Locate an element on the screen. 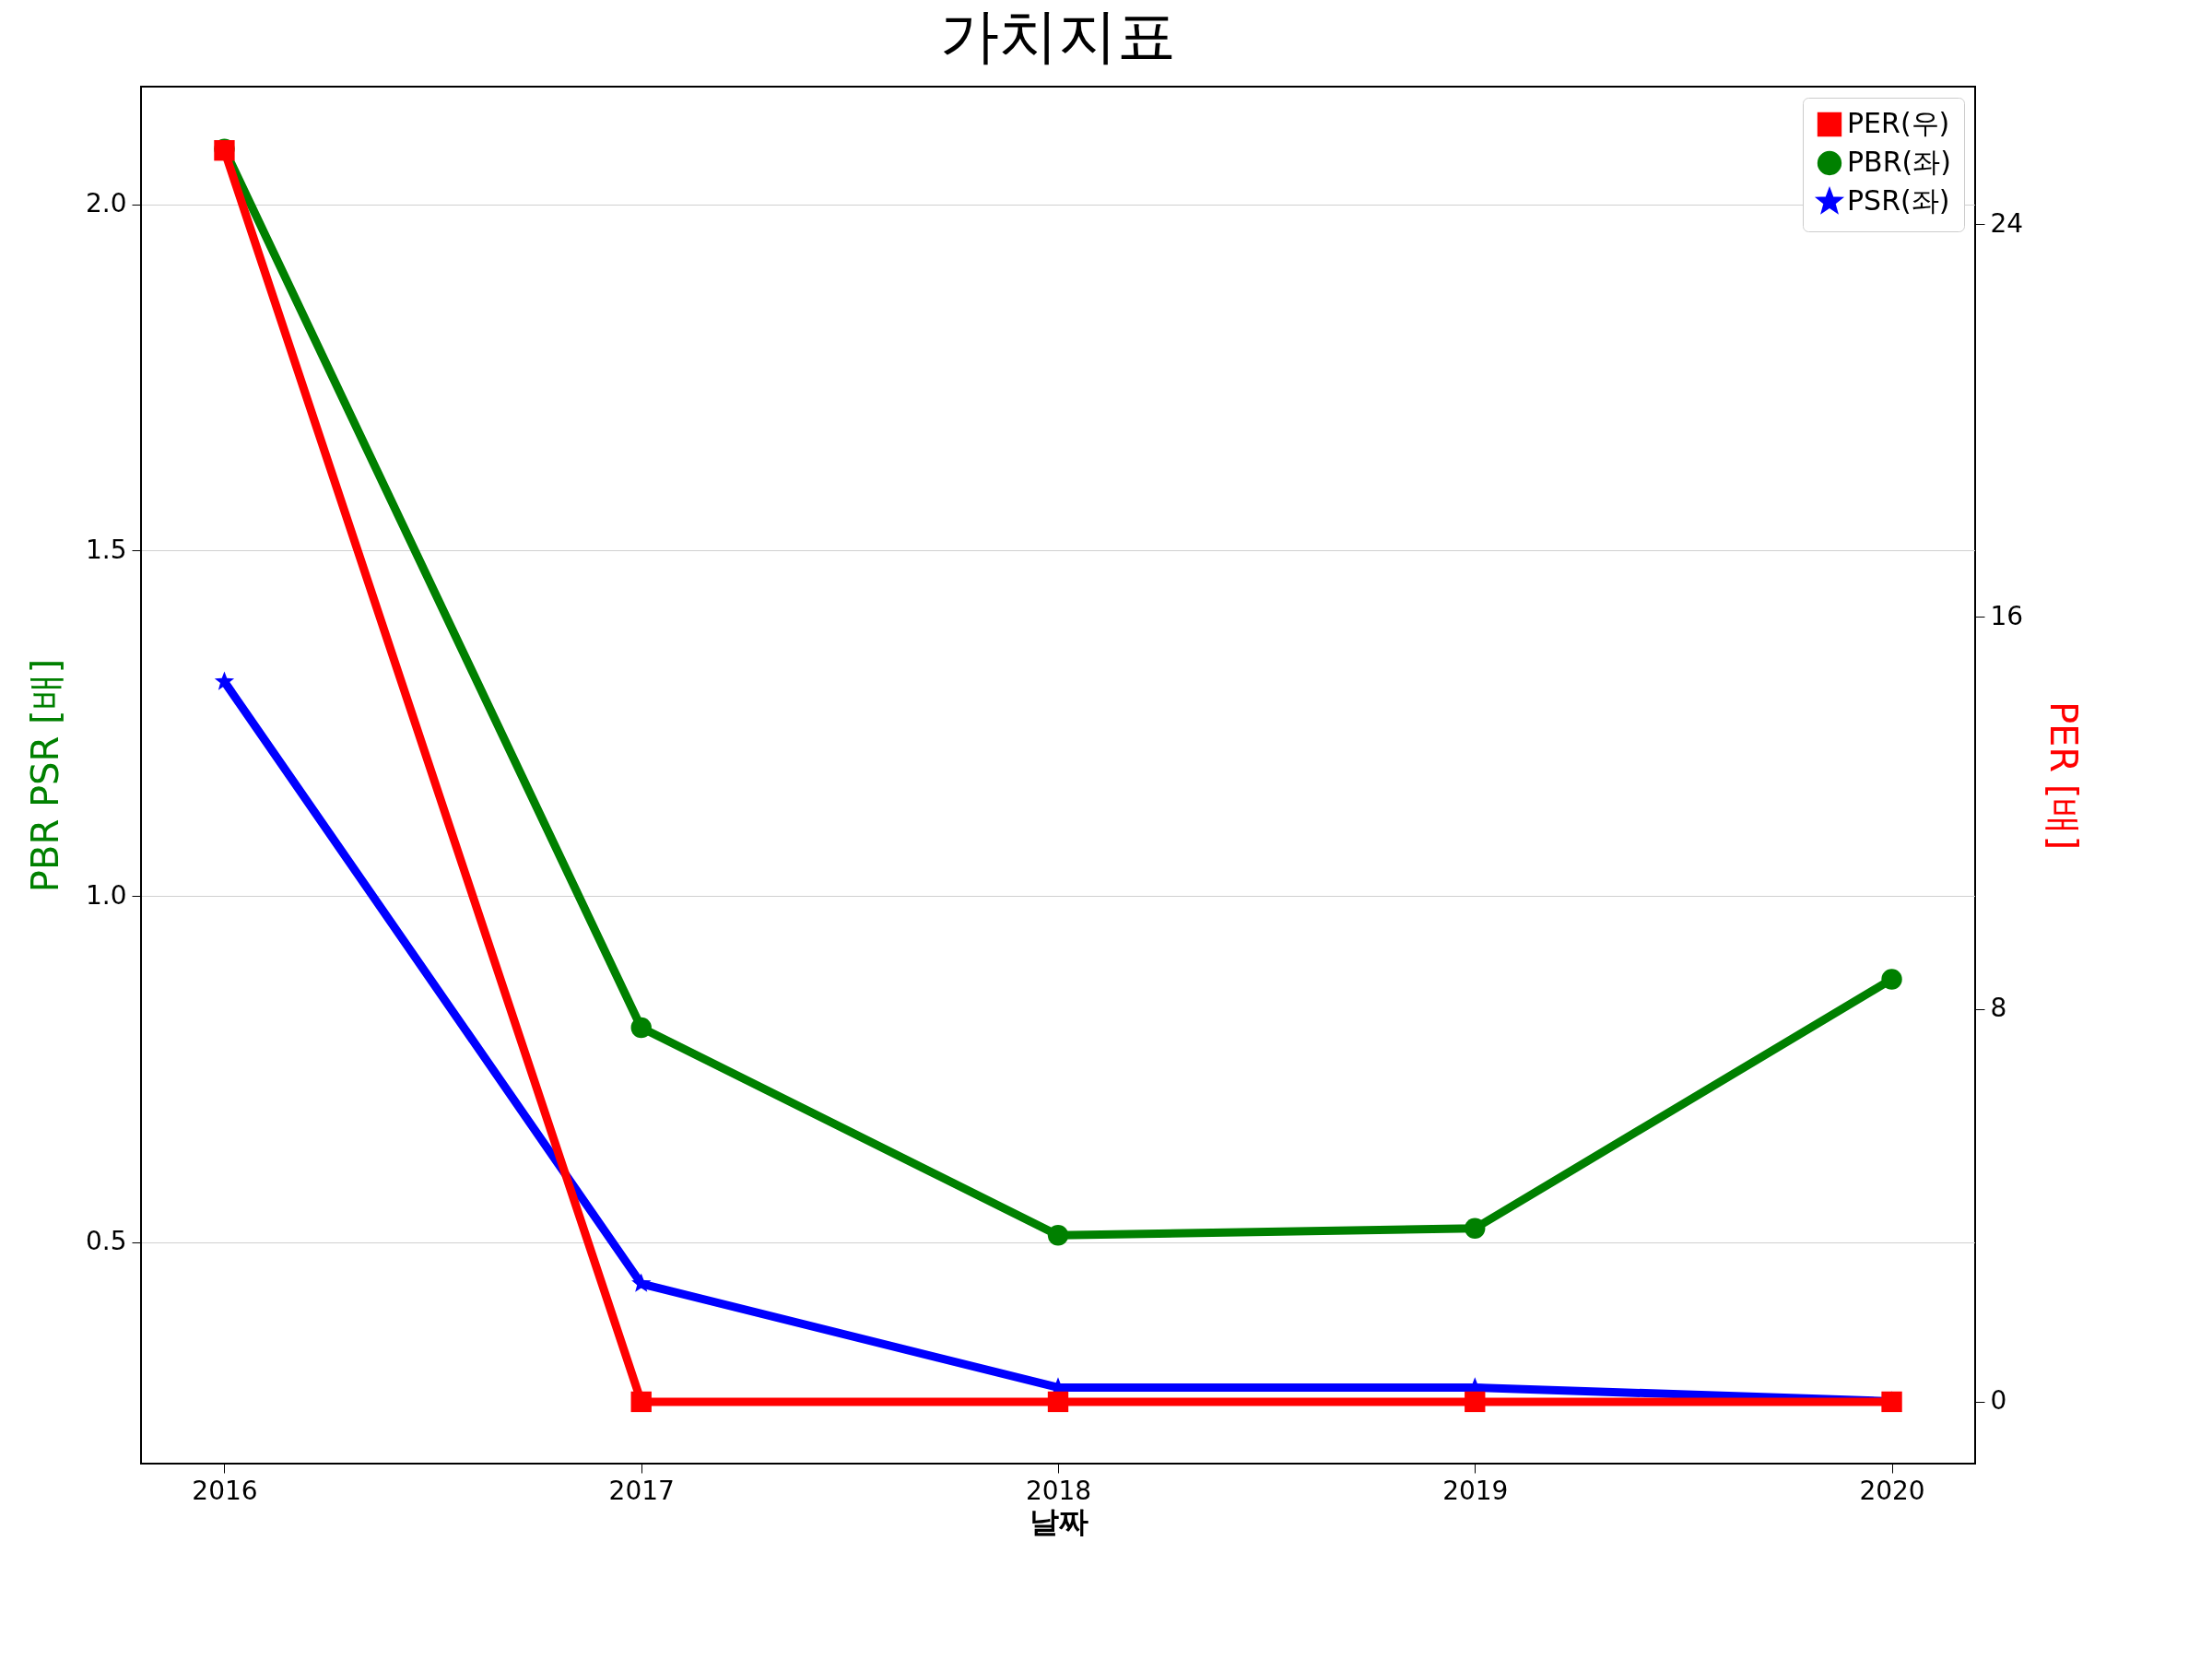  y-tick-label: 2.0 is located at coordinates (106, 203).